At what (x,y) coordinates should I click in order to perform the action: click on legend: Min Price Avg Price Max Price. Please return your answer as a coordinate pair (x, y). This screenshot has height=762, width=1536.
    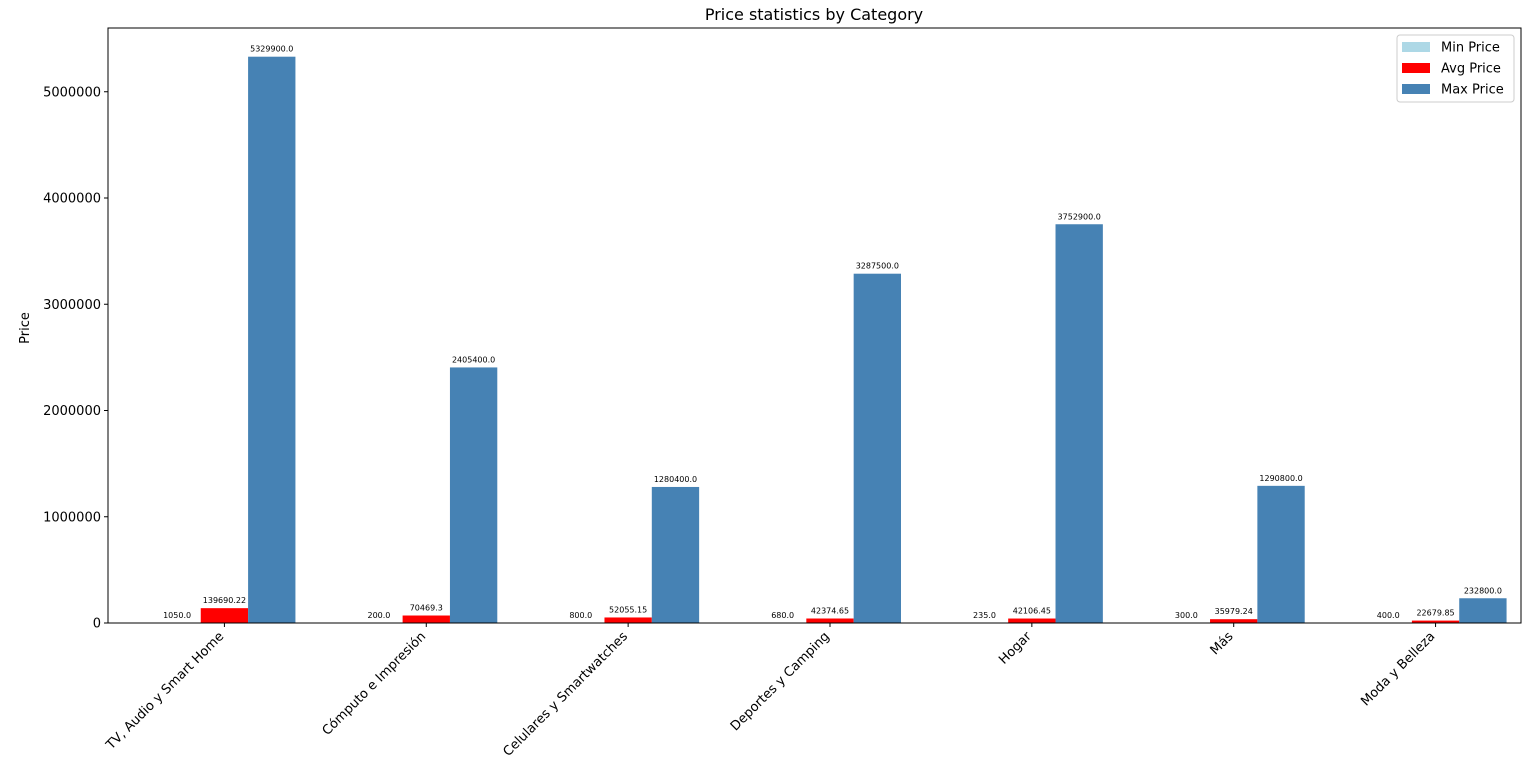
    Looking at the image, I should click on (1455, 68).